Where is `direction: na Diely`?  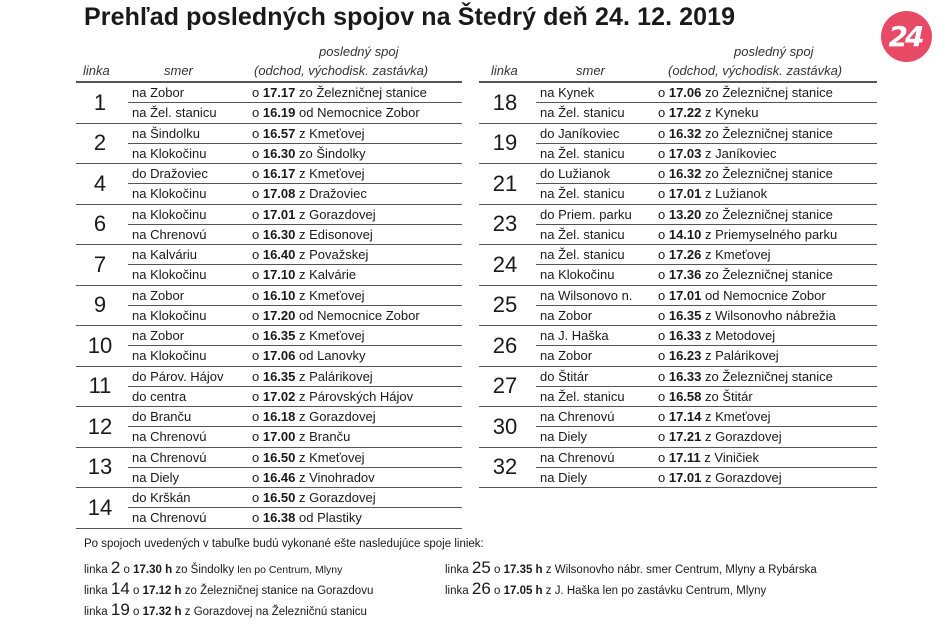
direction: na Diely is located at coordinates (563, 436).